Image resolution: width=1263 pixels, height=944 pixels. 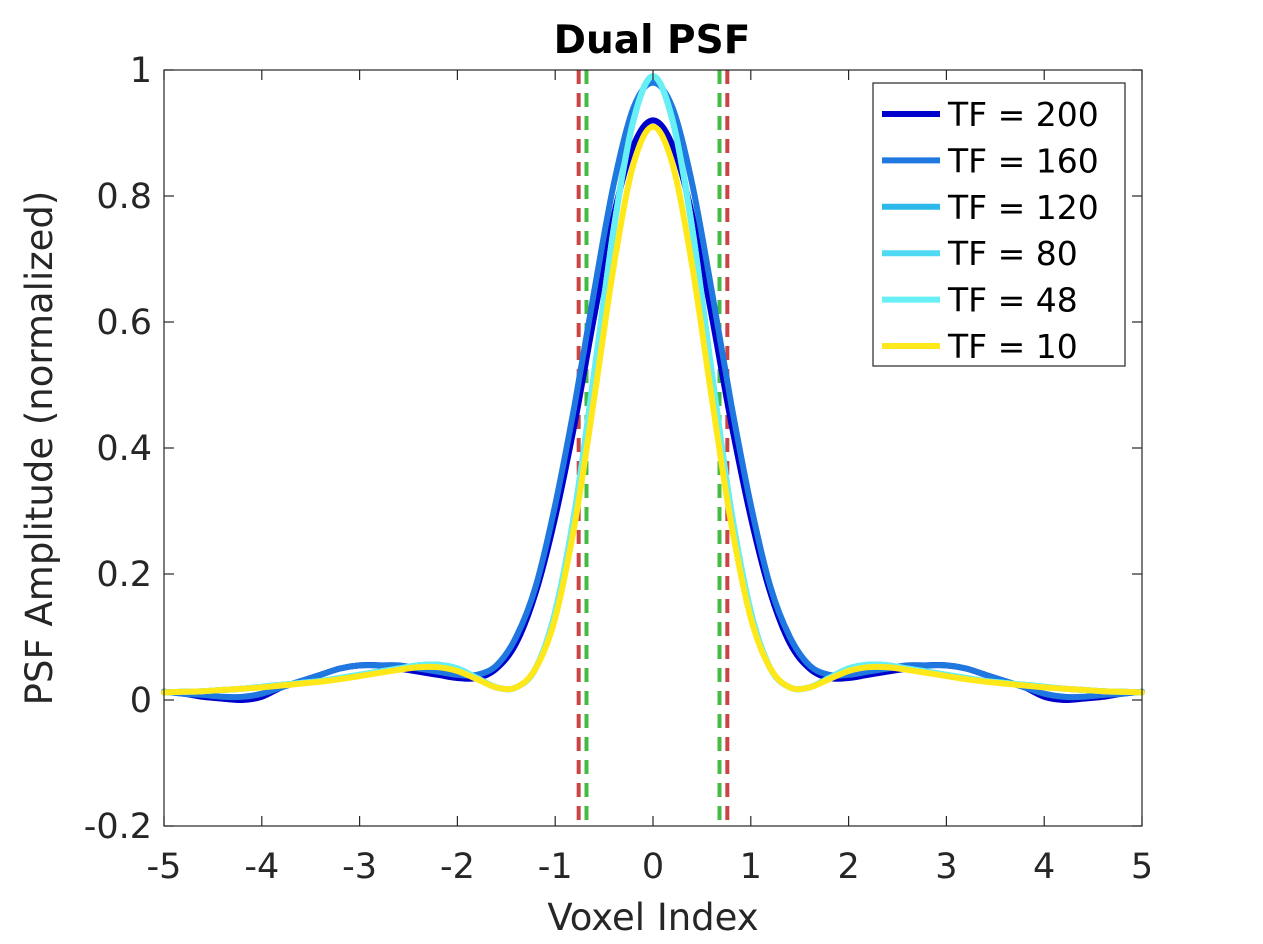 What do you see at coordinates (555, 867) in the screenshot?
I see `x-tick-label: -1` at bounding box center [555, 867].